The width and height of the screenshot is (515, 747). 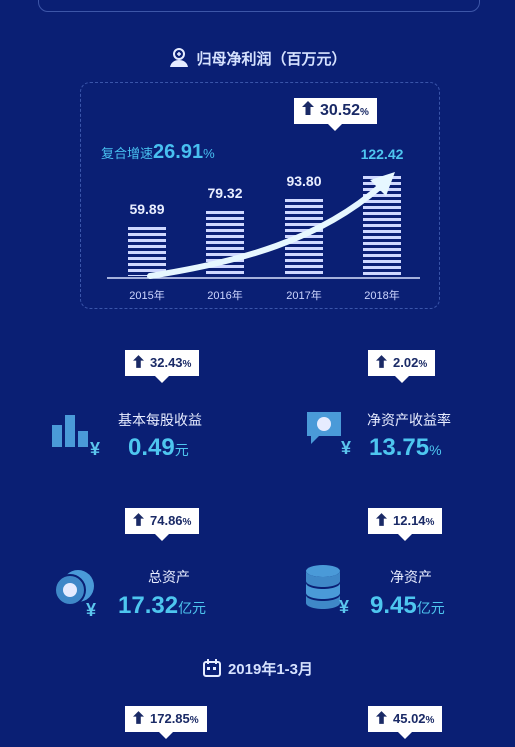 What do you see at coordinates (405, 524) in the screenshot?
I see `net-assets-growth-badge: 12.14%` at bounding box center [405, 524].